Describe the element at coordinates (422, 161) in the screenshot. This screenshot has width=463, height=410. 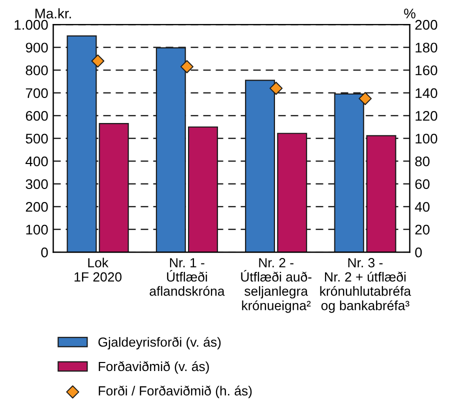
I see `y2-tick-label: 80` at that location.